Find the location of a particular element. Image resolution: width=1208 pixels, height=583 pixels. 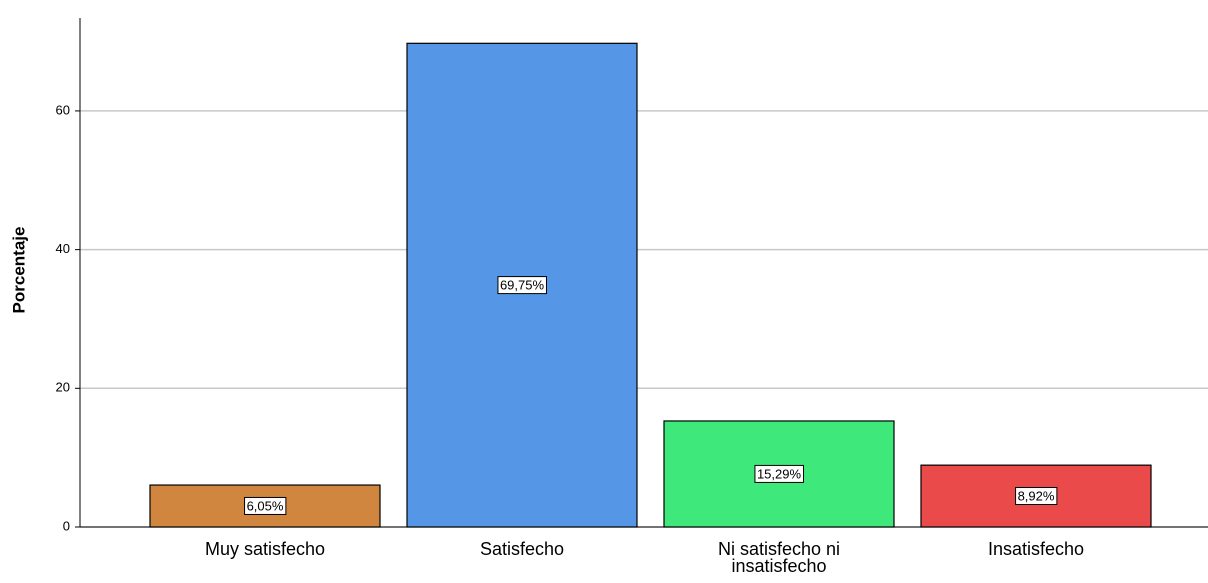

x-tick-label: Ni satisfecho ni insatisfecho is located at coordinates (779, 557).